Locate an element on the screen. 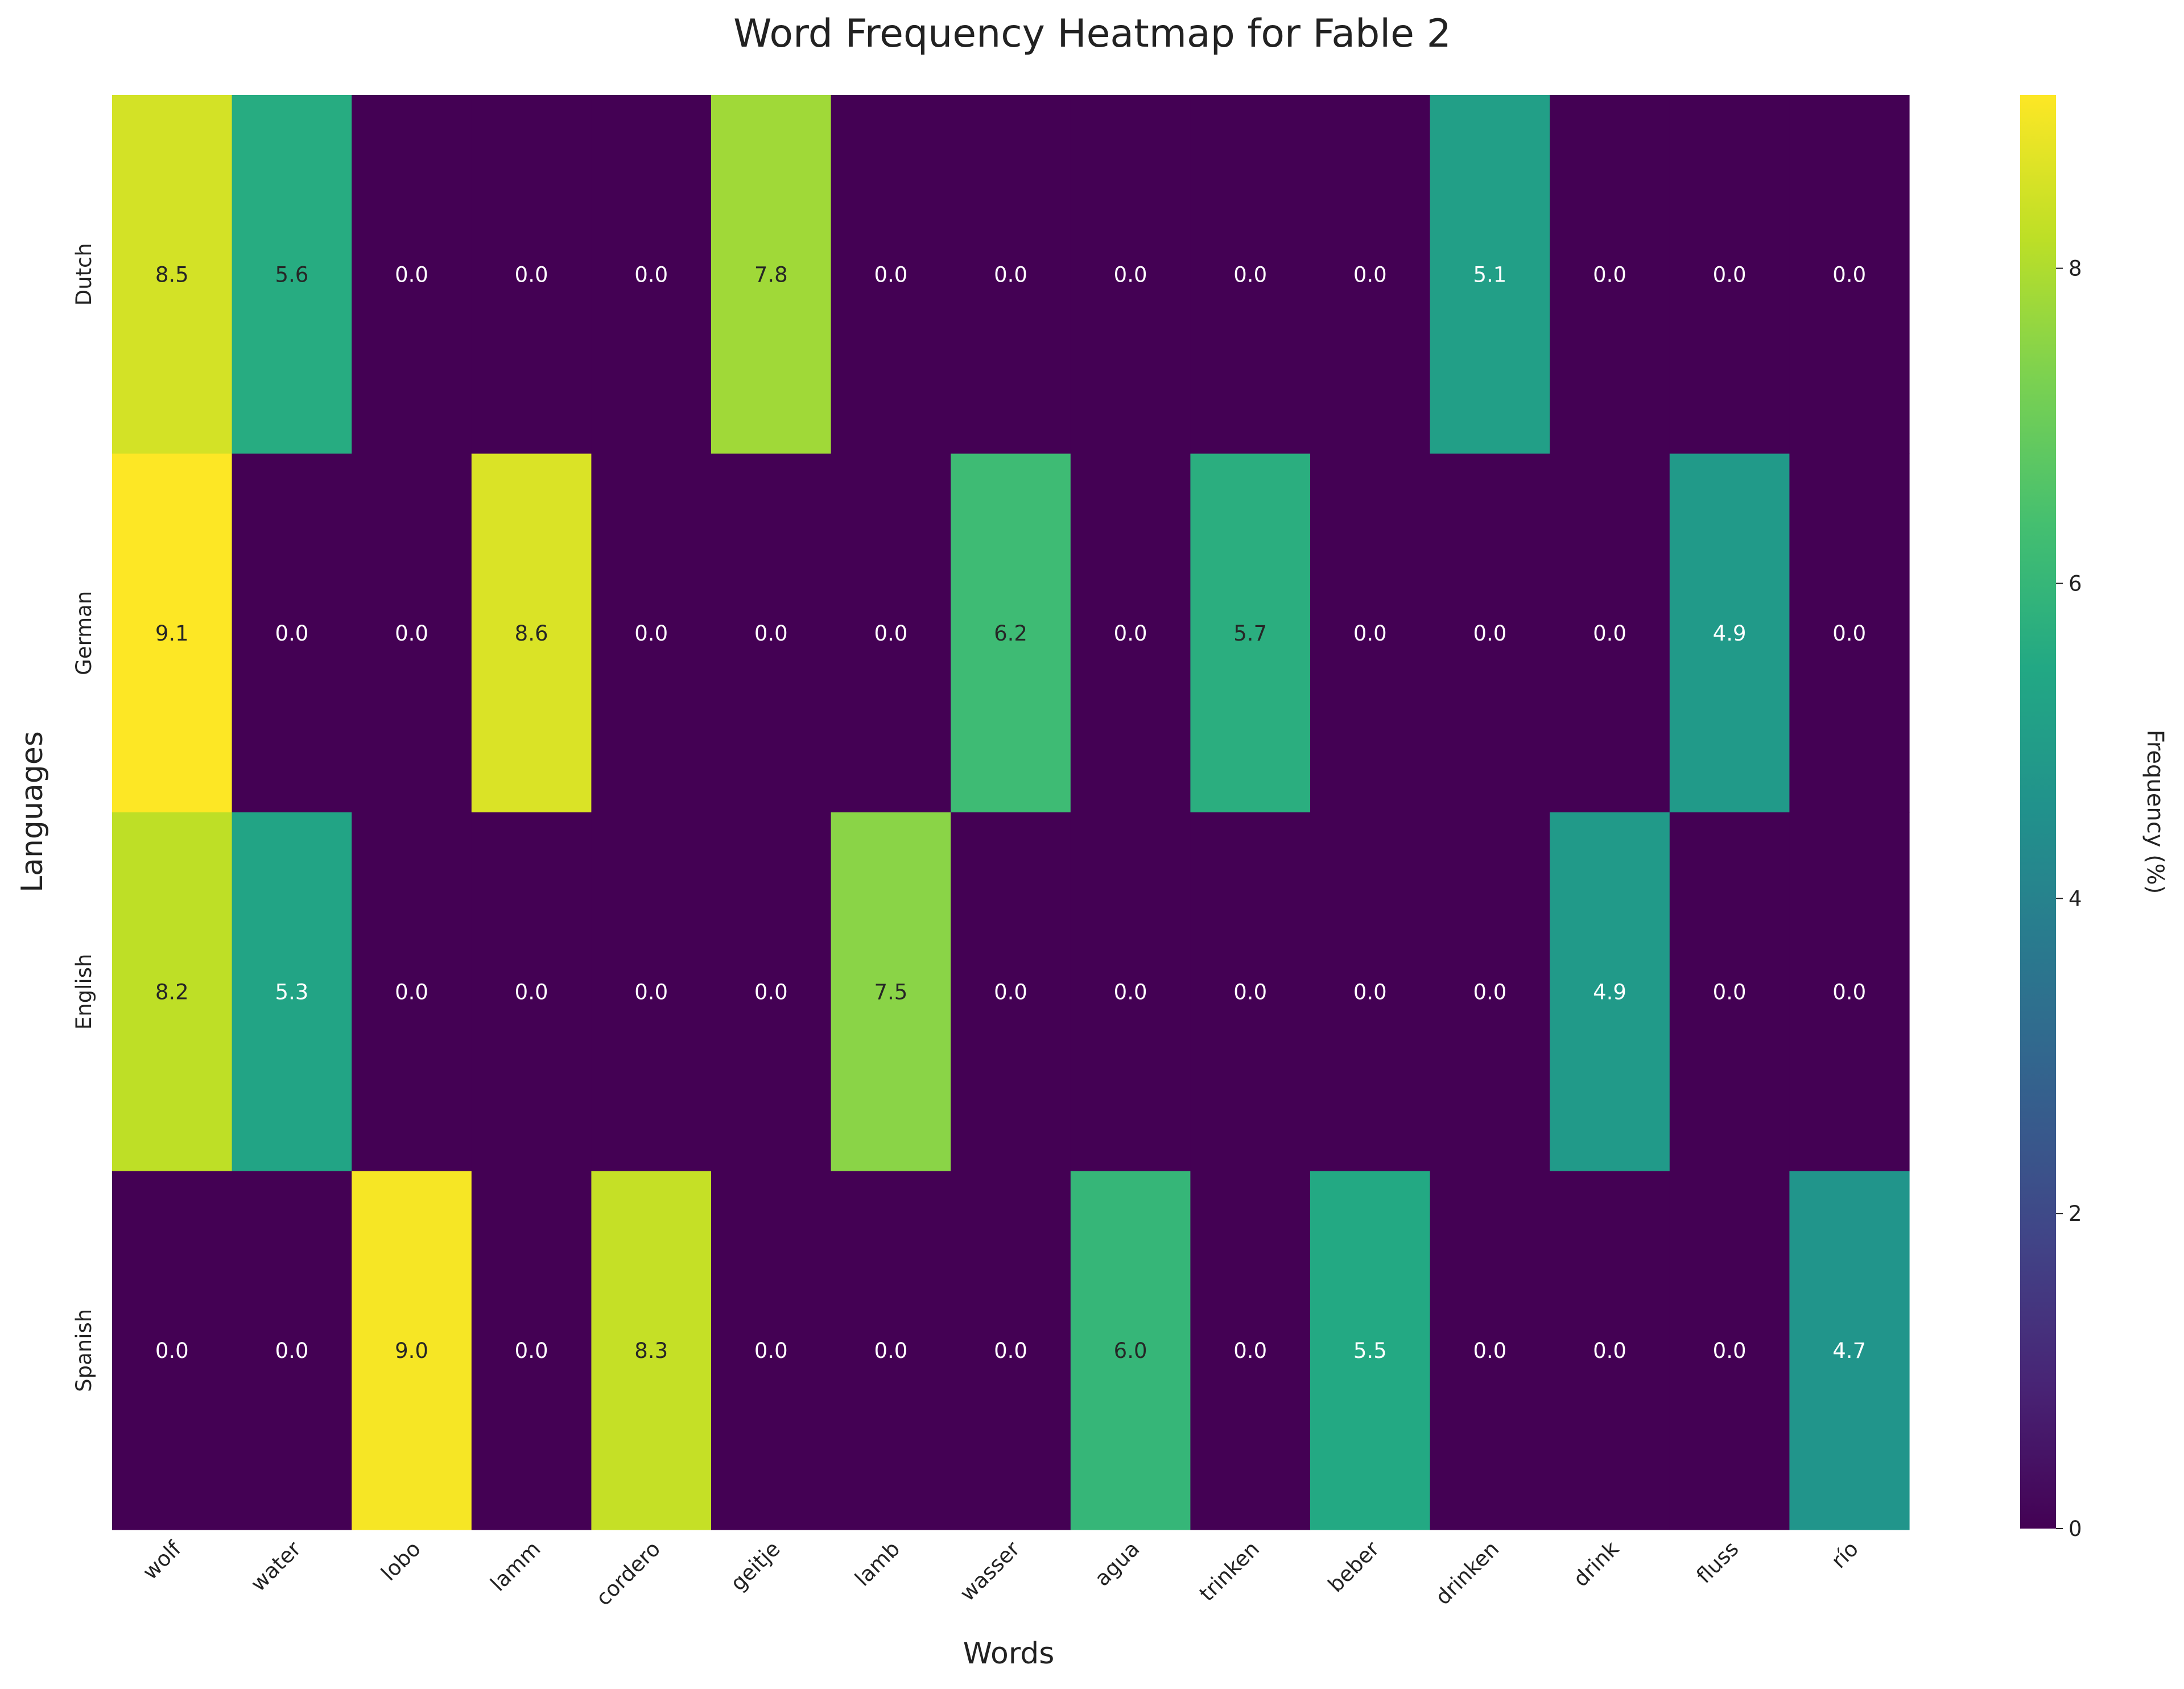 The width and height of the screenshot is (2184, 1689). cell-value-label: 9.1 is located at coordinates (172, 633).